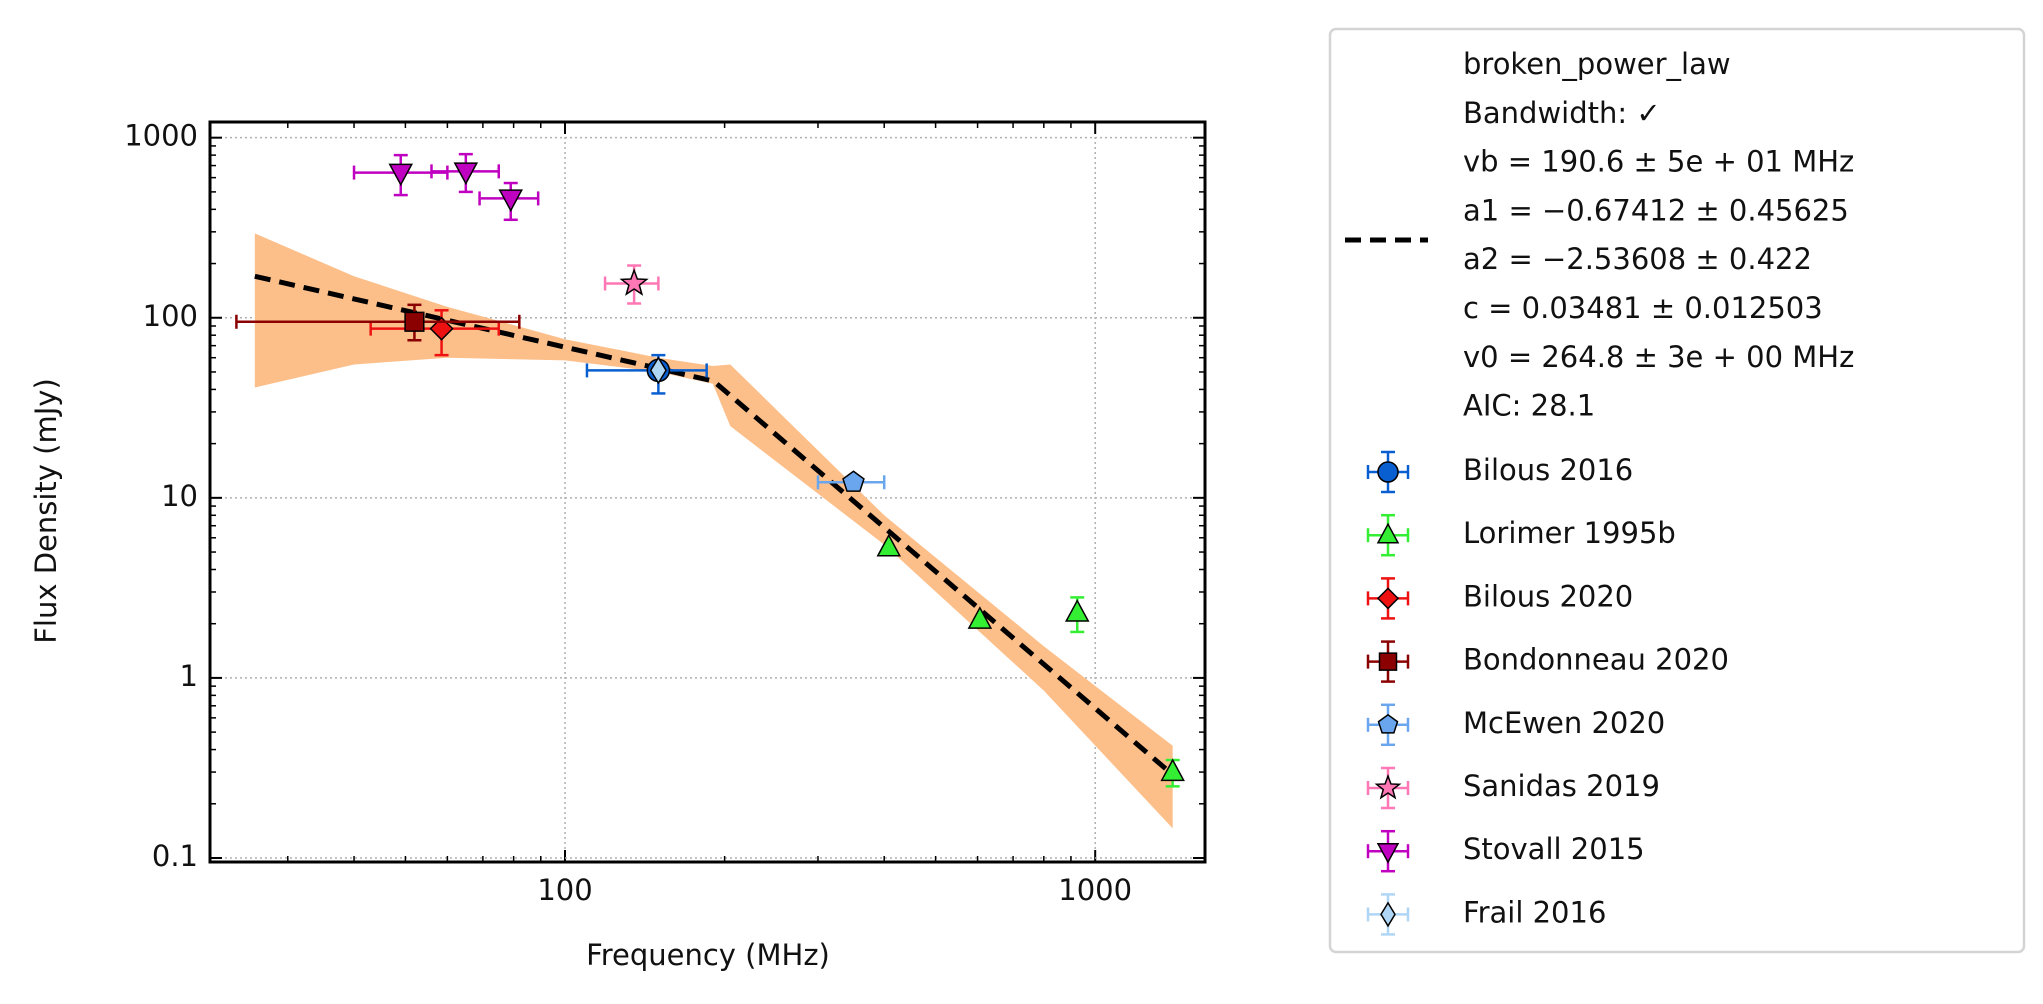 The width and height of the screenshot is (2043, 1004). I want to click on x-tick-label: 100, so click(564, 890).